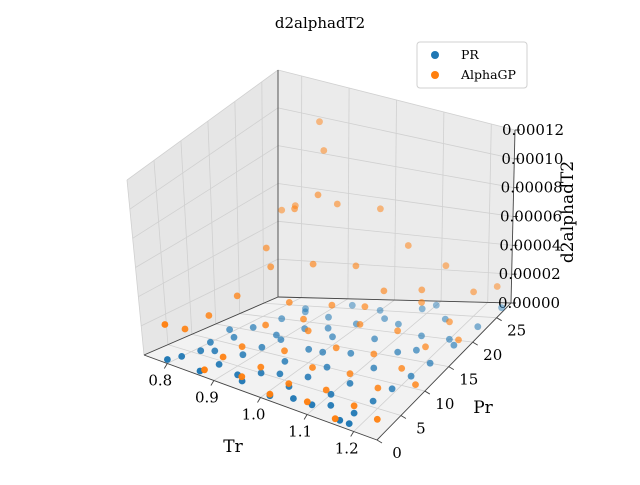 This screenshot has width=640, height=485. What do you see at coordinates (529, 303) in the screenshot?
I see `z-tick-label-0: 0.00000` at bounding box center [529, 303].